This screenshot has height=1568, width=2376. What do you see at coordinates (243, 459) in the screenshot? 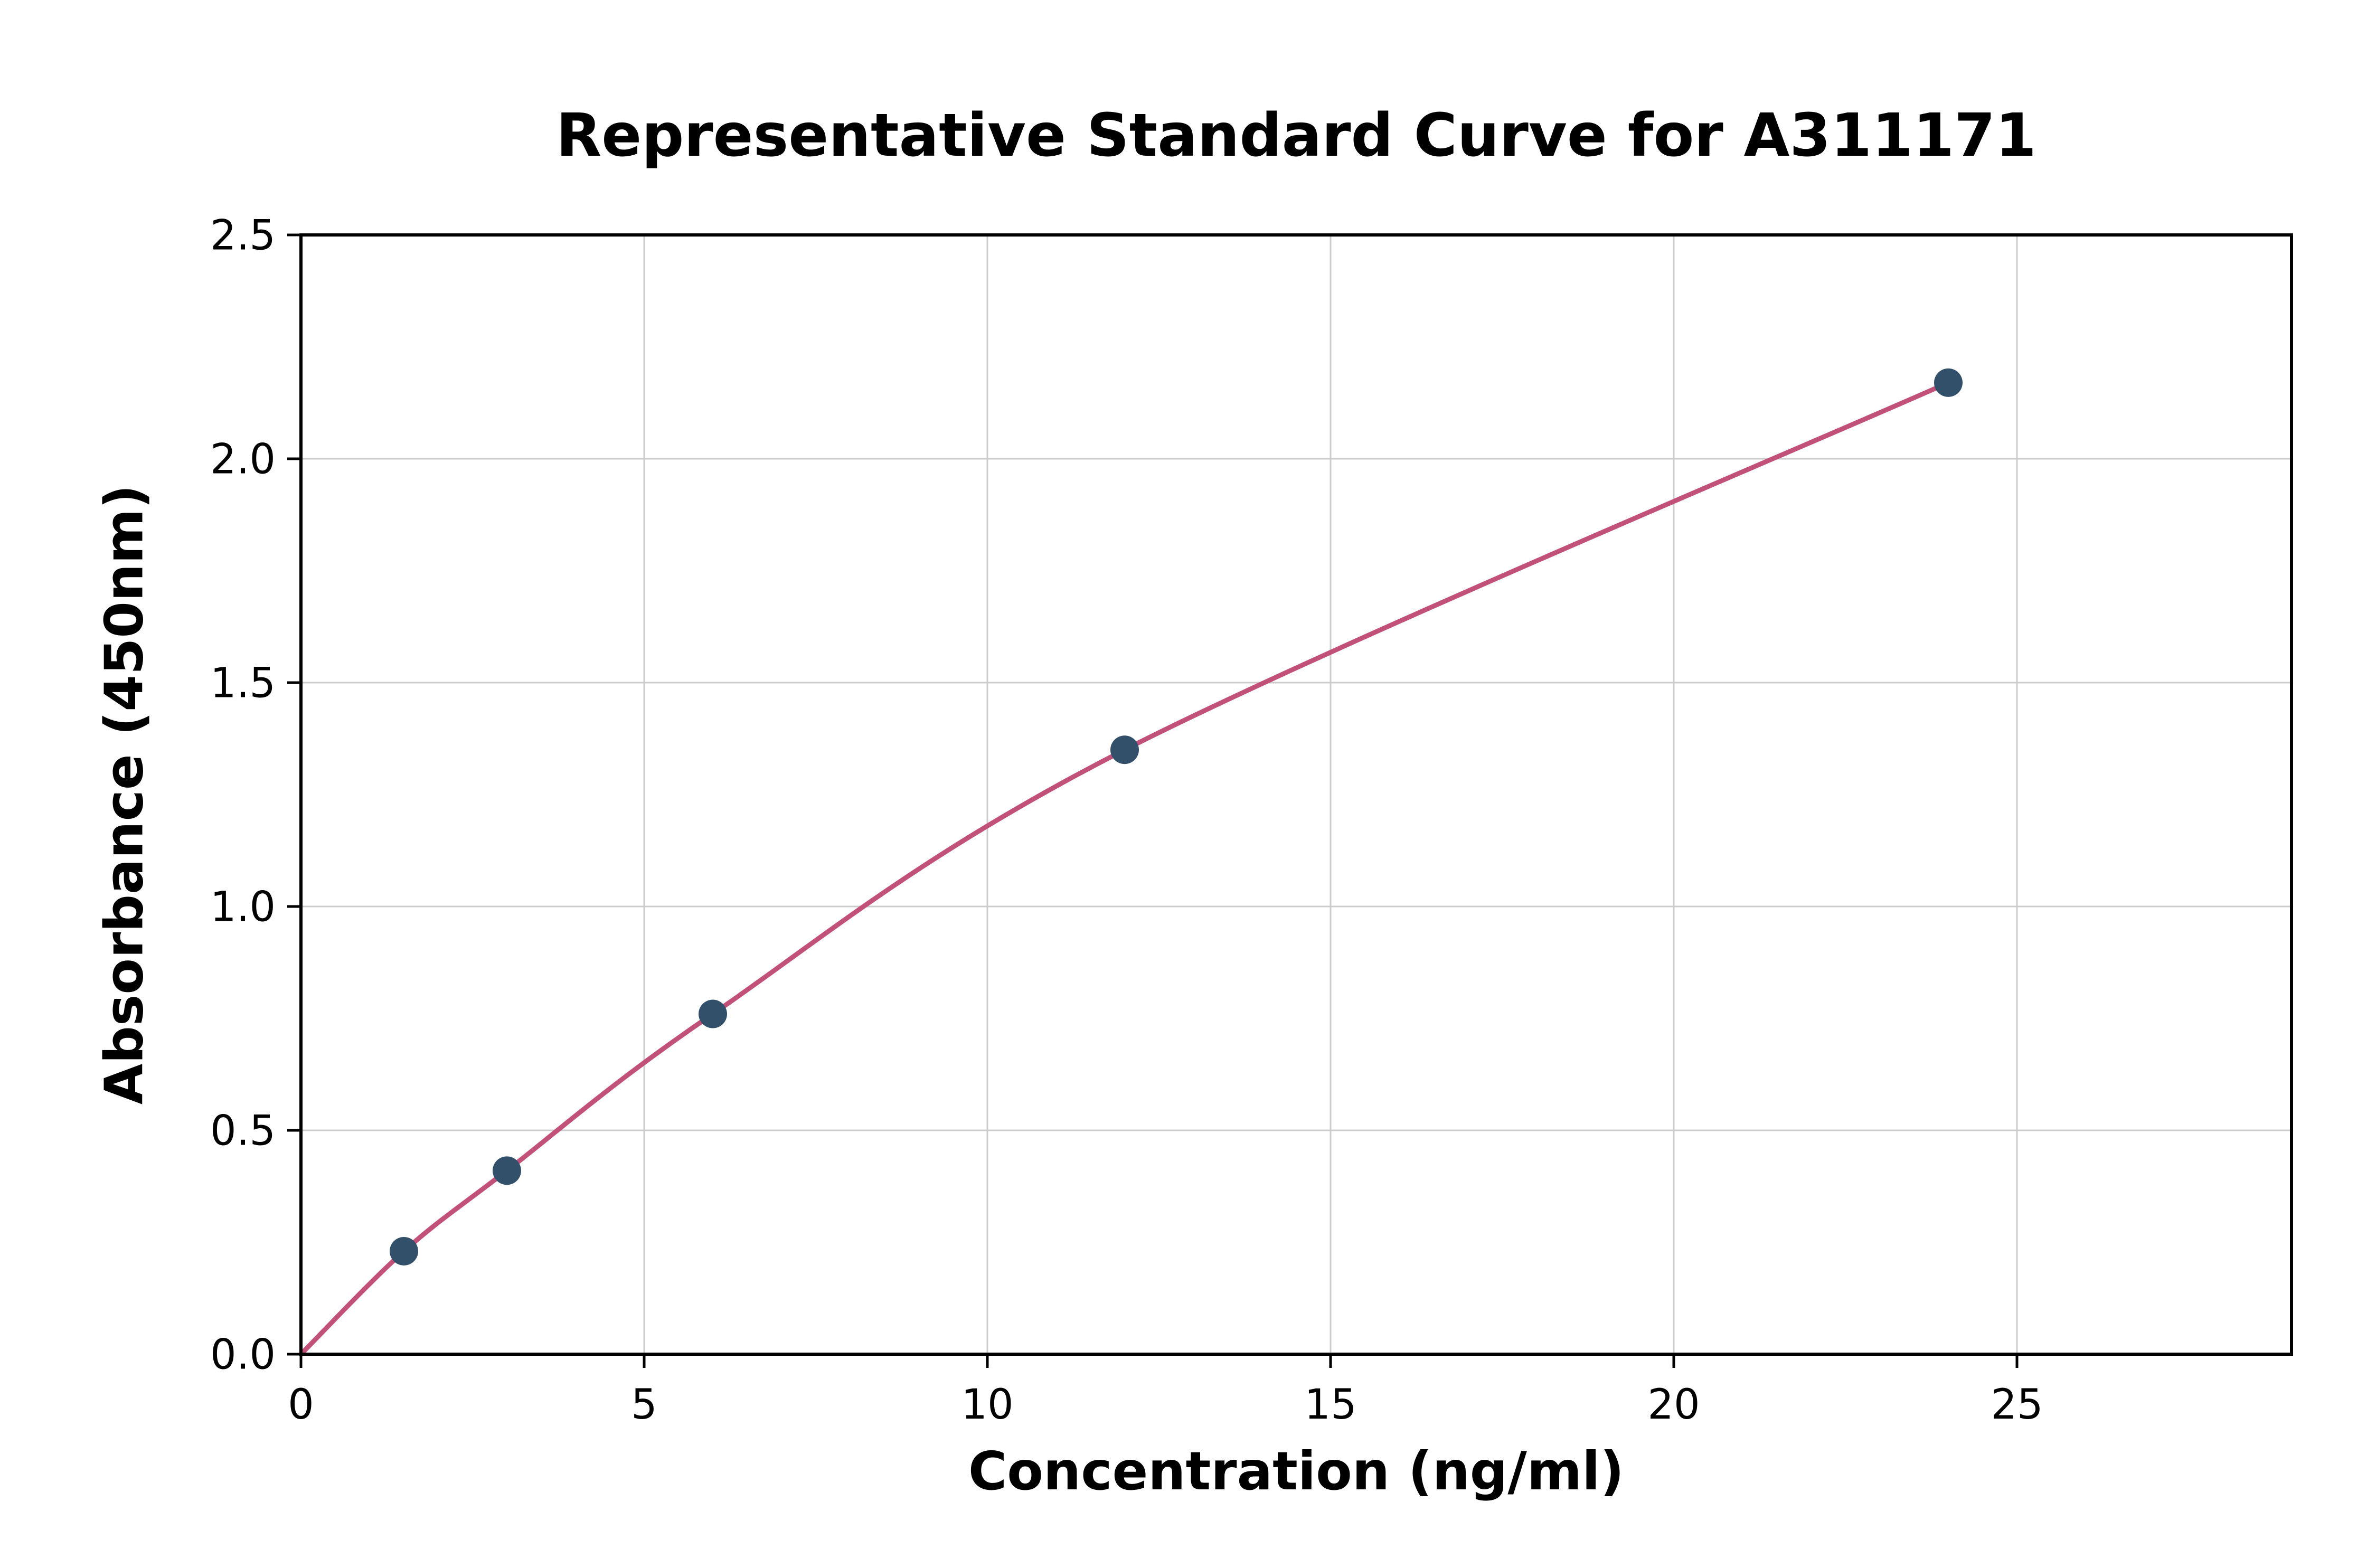
I see `y-tick-label: 2.0` at bounding box center [243, 459].